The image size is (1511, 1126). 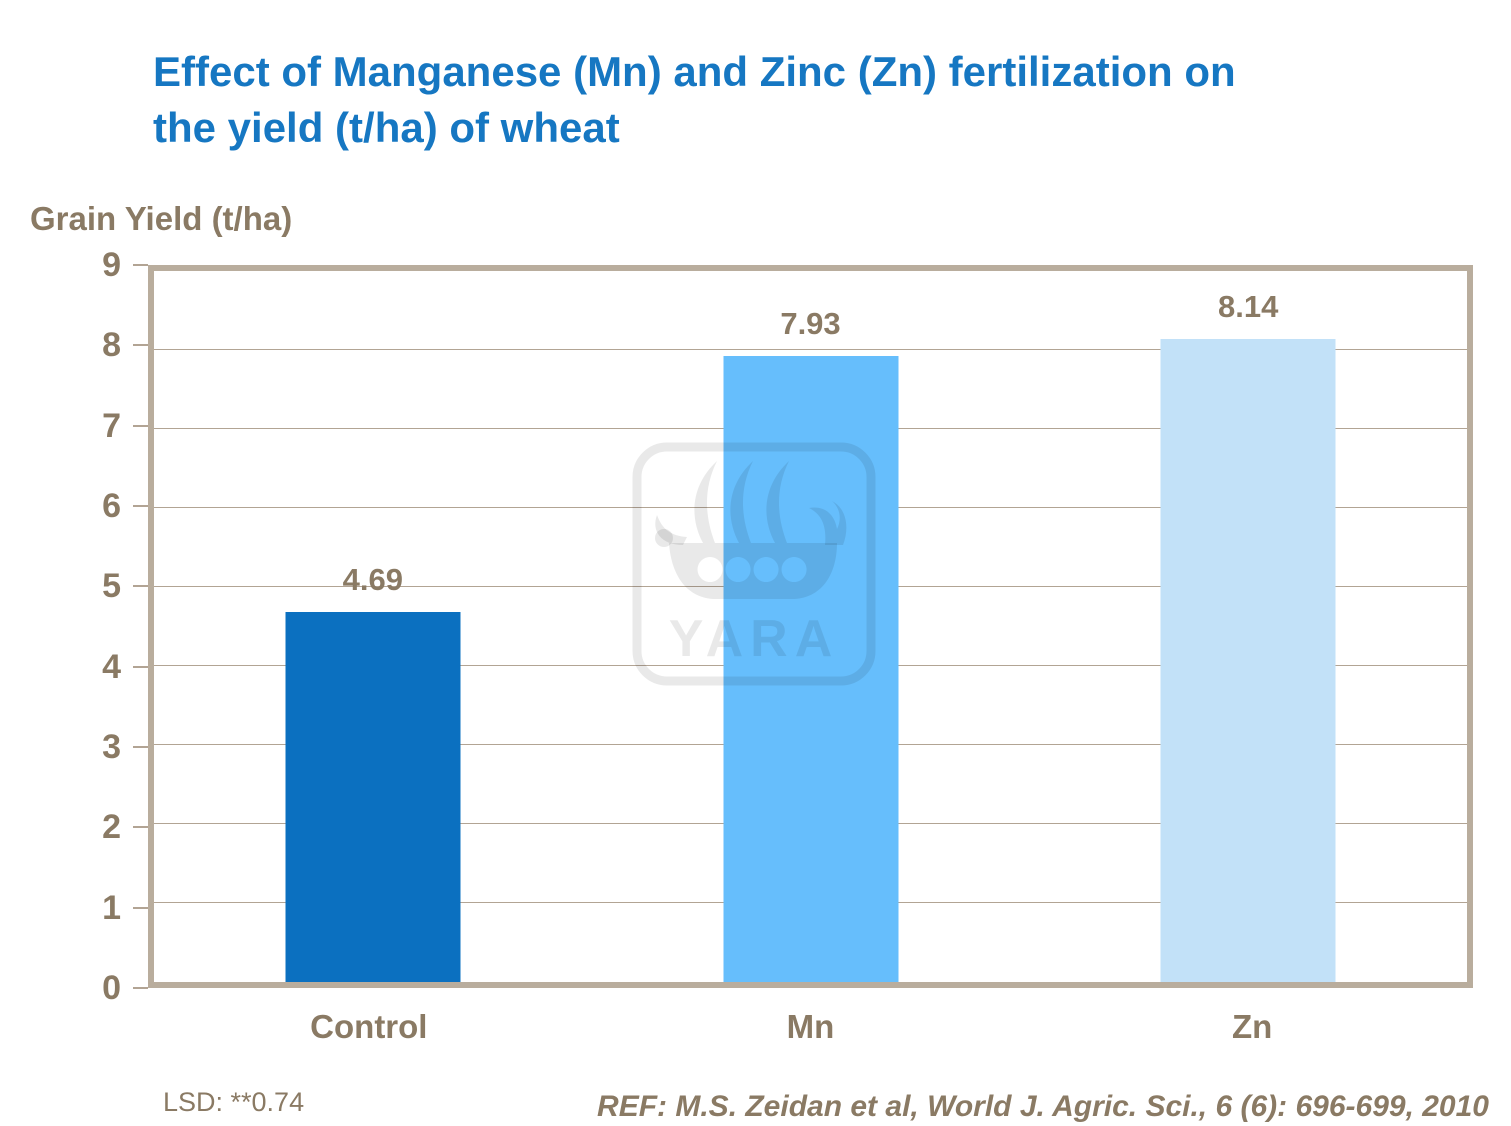 I want to click on y-tick-label: 8, so click(x=111, y=345).